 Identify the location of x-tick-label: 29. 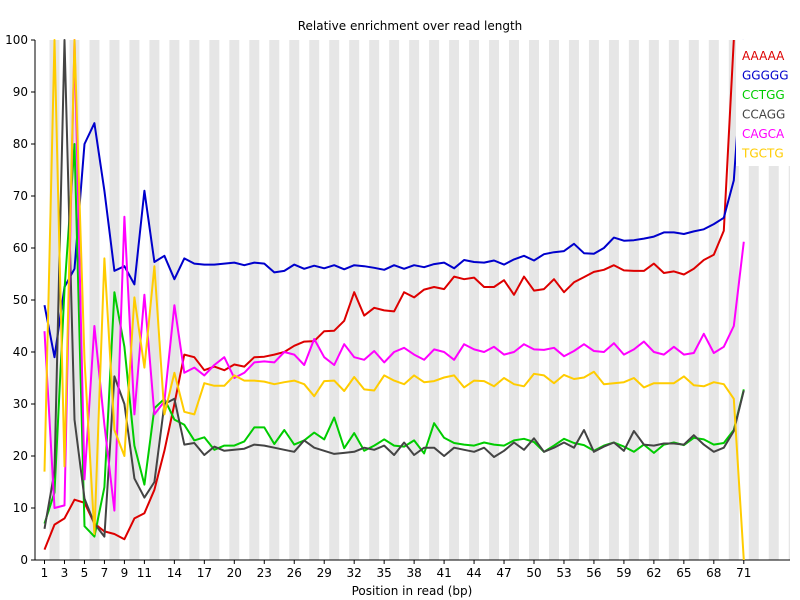
(324, 573).